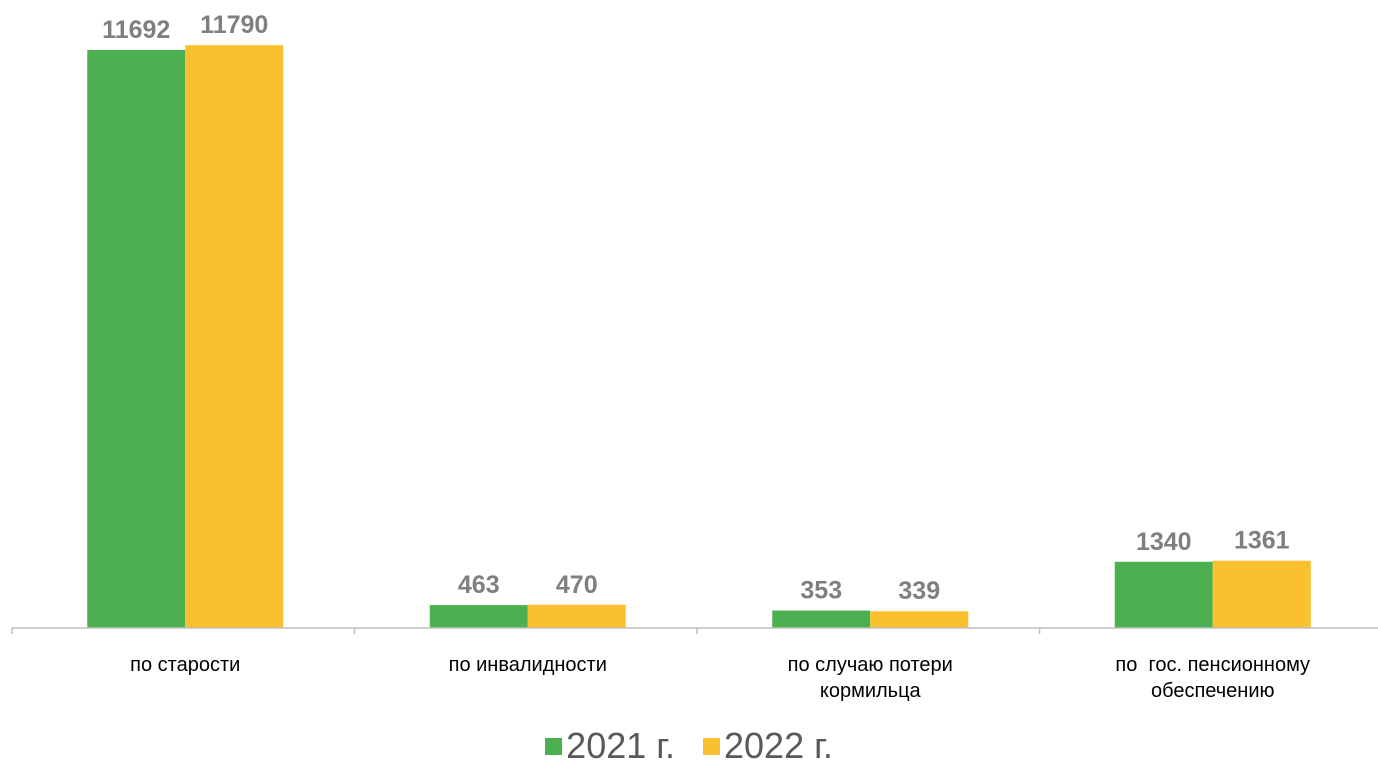  What do you see at coordinates (234, 25) in the screenshot?
I see `data-label: 11790` at bounding box center [234, 25].